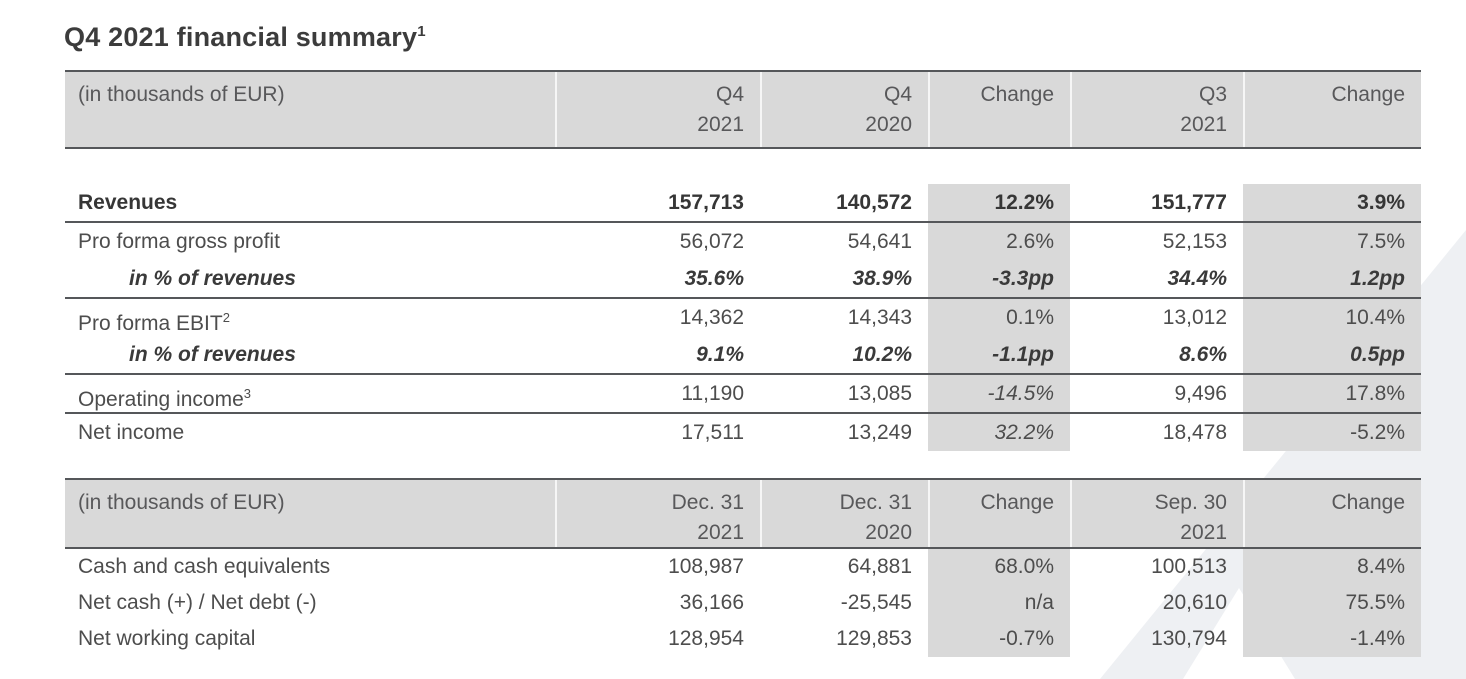 This screenshot has width=1466, height=679. Describe the element at coordinates (711, 317) in the screenshot. I see `value-cell: 14,362` at that location.